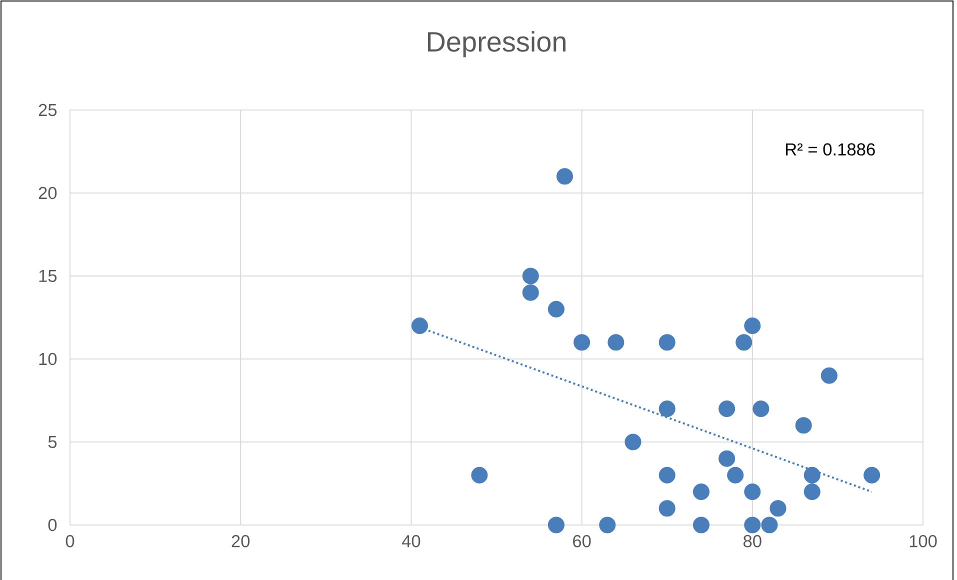 Image resolution: width=957 pixels, height=580 pixels. I want to click on x-tick-label: 0, so click(70, 541).